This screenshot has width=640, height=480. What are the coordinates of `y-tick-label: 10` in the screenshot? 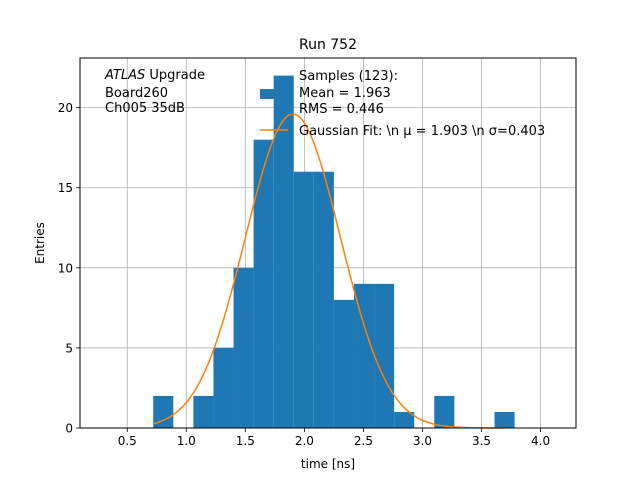 It's located at (65, 268).